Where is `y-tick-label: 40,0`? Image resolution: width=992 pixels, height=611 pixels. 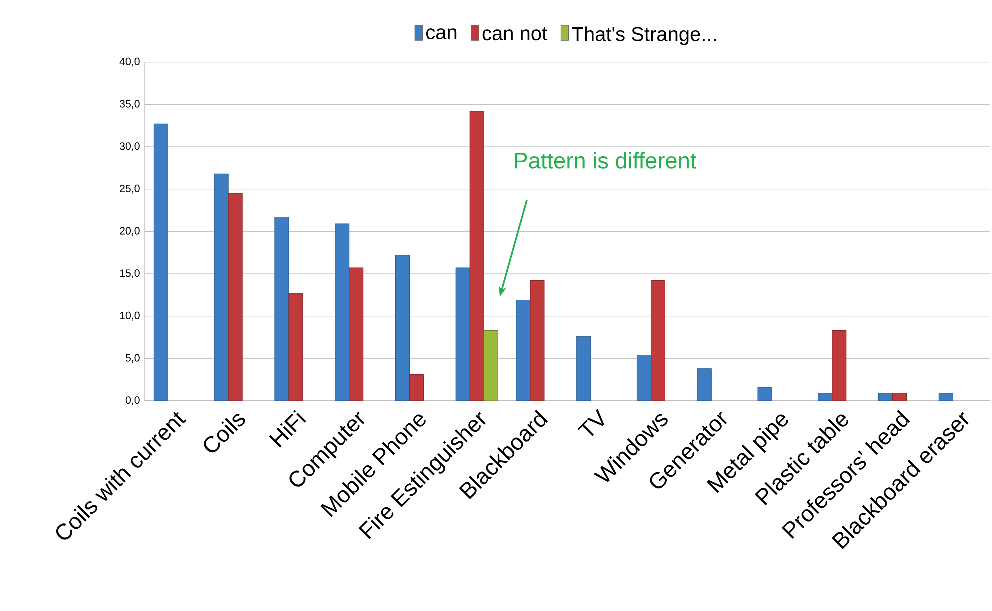 y-tick-label: 40,0 is located at coordinates (130, 62).